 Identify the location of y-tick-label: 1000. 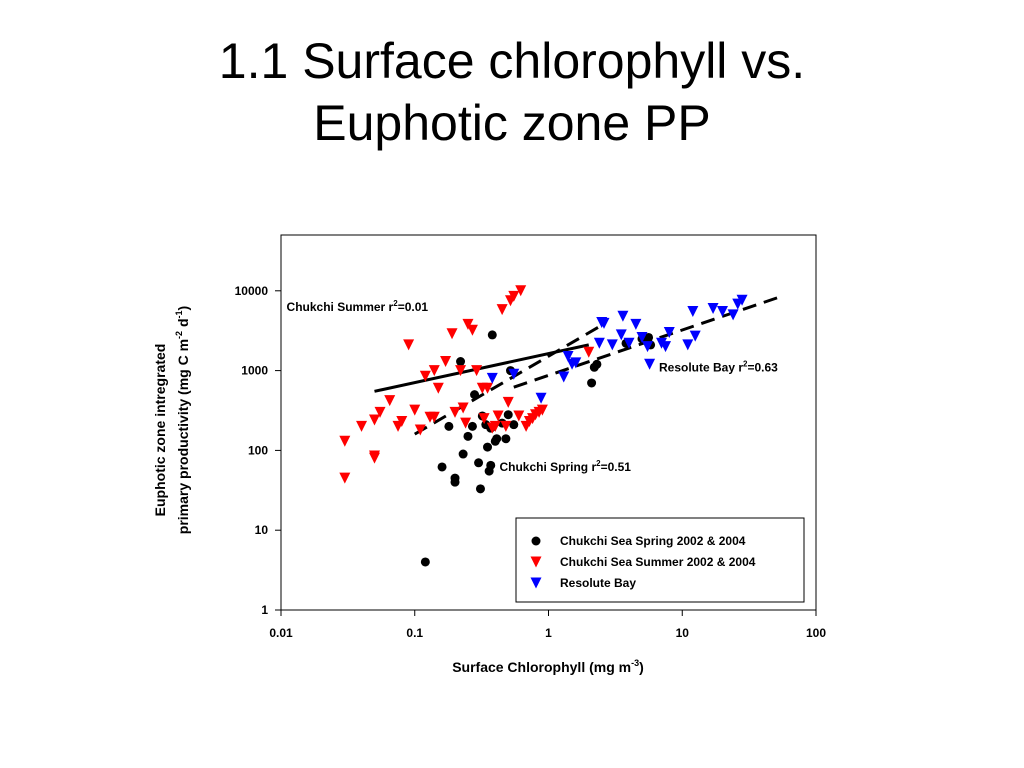
(254, 371).